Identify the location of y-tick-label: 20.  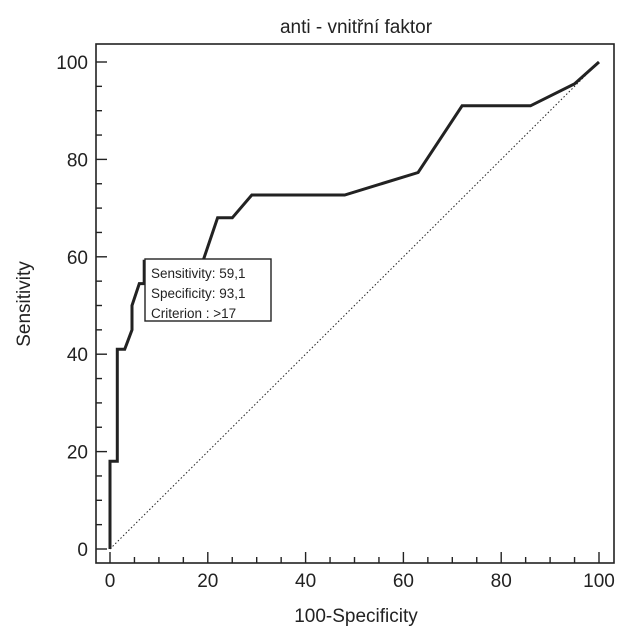
(77, 453).